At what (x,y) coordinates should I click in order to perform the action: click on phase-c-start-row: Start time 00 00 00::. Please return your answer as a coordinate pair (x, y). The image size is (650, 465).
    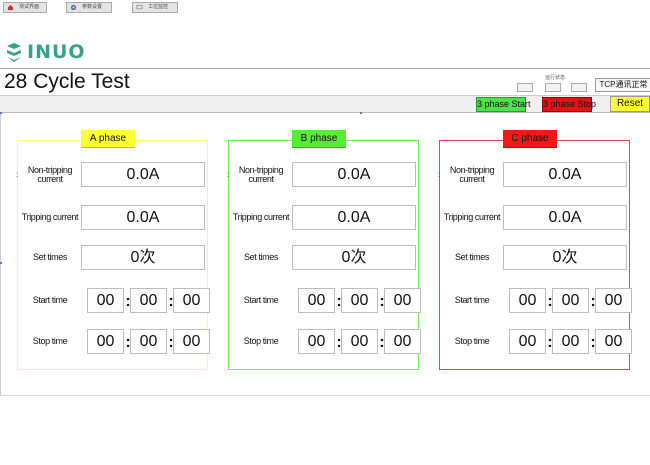
    Looking at the image, I should click on (536, 300).